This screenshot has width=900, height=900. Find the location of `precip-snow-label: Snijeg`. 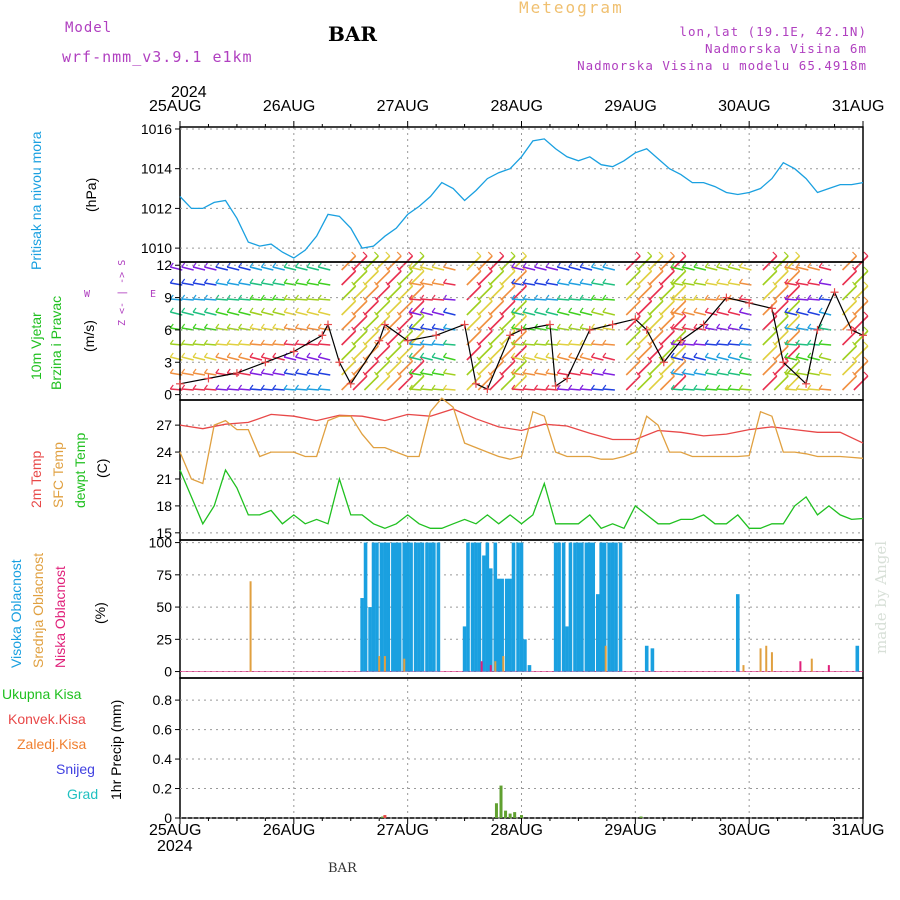

precip-snow-label: Snijeg is located at coordinates (75, 769).